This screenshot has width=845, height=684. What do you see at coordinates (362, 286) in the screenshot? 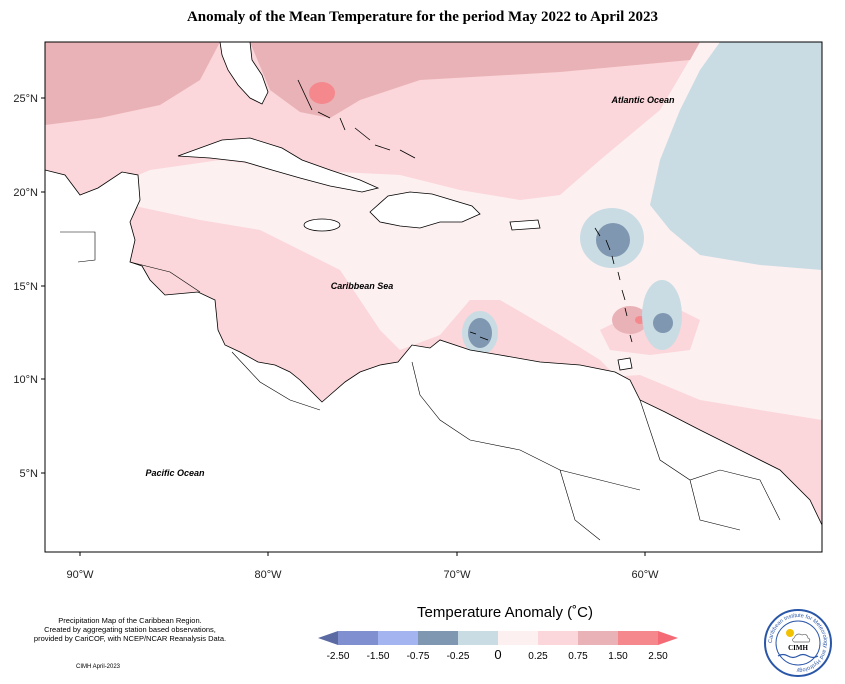
I see `label-caribbean-sea: Caribbean Sea` at bounding box center [362, 286].